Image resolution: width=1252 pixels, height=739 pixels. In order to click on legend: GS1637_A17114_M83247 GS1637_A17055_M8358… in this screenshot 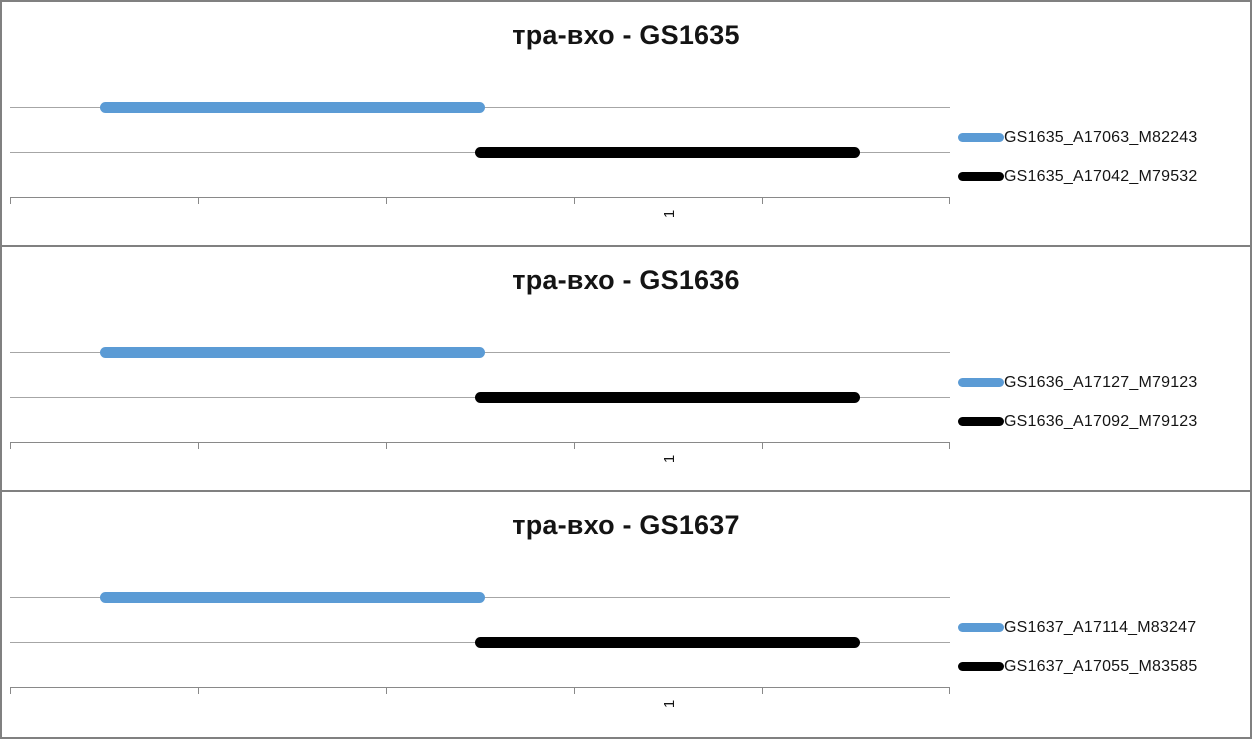, I will do `click(1078, 647)`.